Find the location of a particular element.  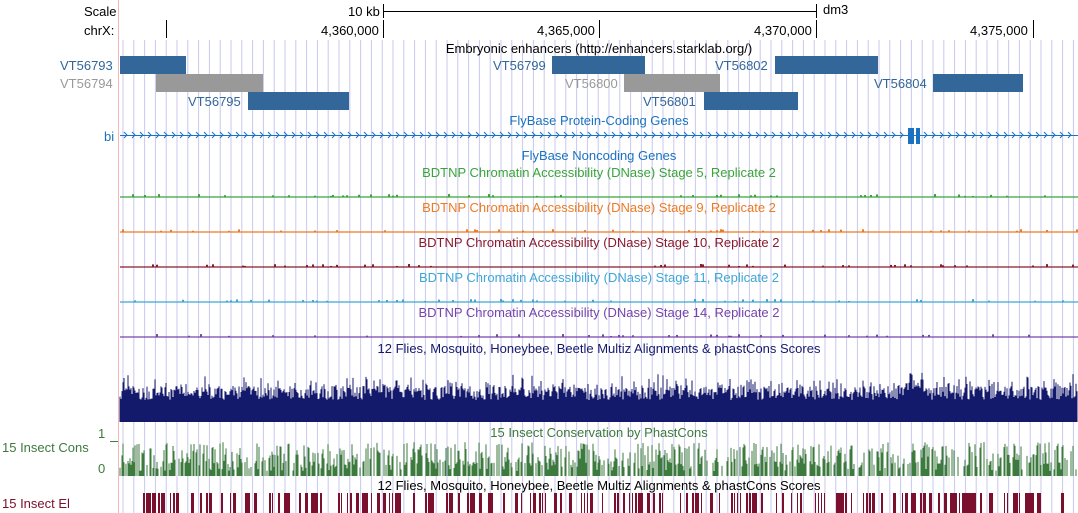

feature-vt56793 is located at coordinates (153, 65).